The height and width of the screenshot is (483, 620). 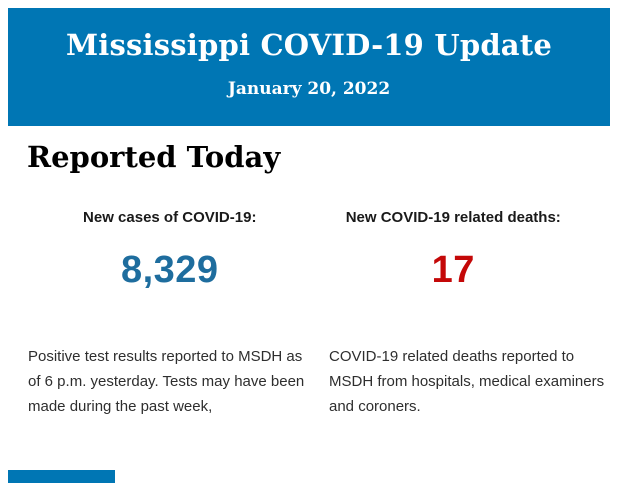 What do you see at coordinates (169, 270) in the screenshot?
I see `stat-value-new-cases: 8,329` at bounding box center [169, 270].